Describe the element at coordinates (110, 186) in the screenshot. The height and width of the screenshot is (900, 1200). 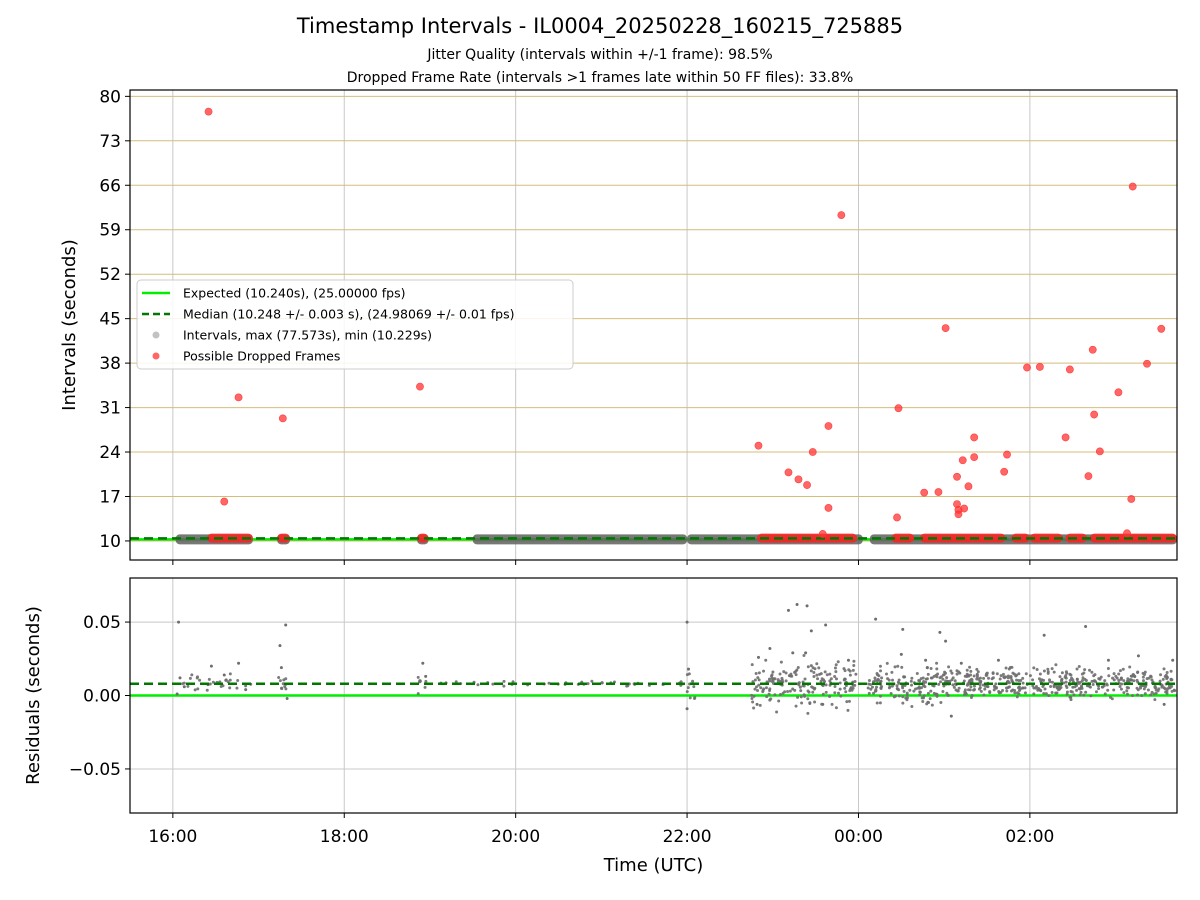
I see `y-tick-label: 66` at that location.